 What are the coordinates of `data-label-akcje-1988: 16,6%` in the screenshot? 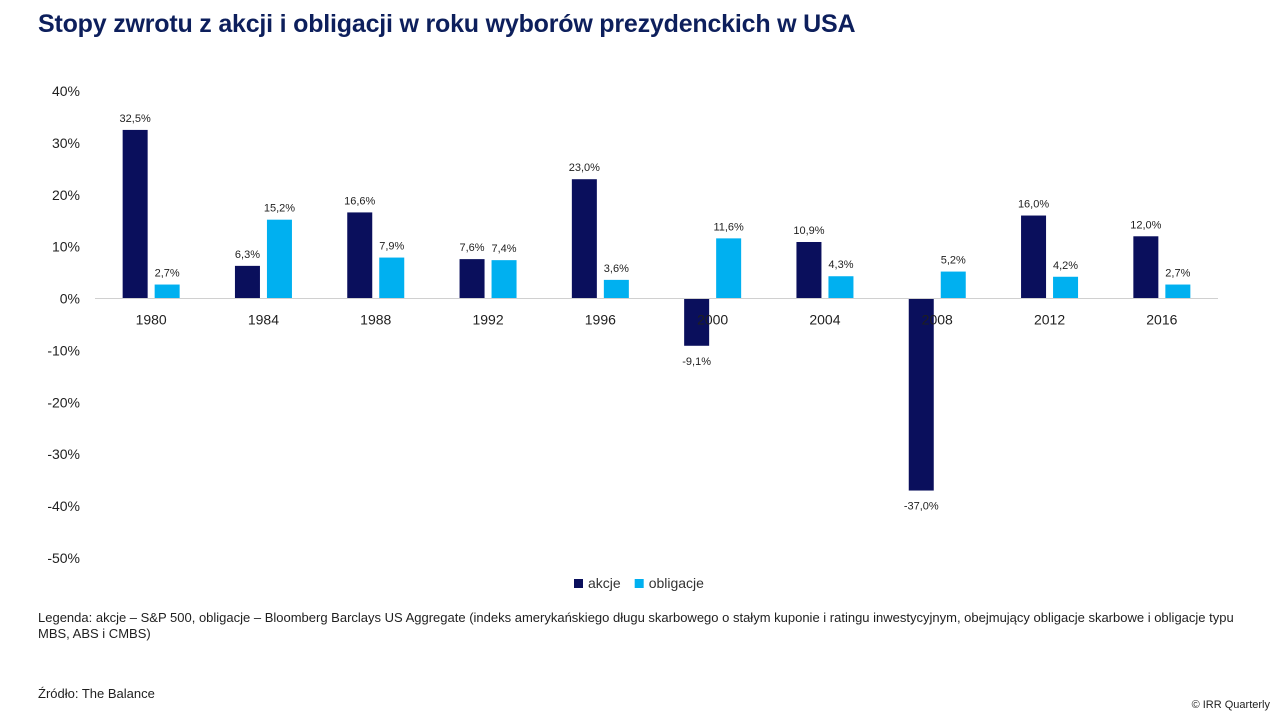 It's located at (359, 201).